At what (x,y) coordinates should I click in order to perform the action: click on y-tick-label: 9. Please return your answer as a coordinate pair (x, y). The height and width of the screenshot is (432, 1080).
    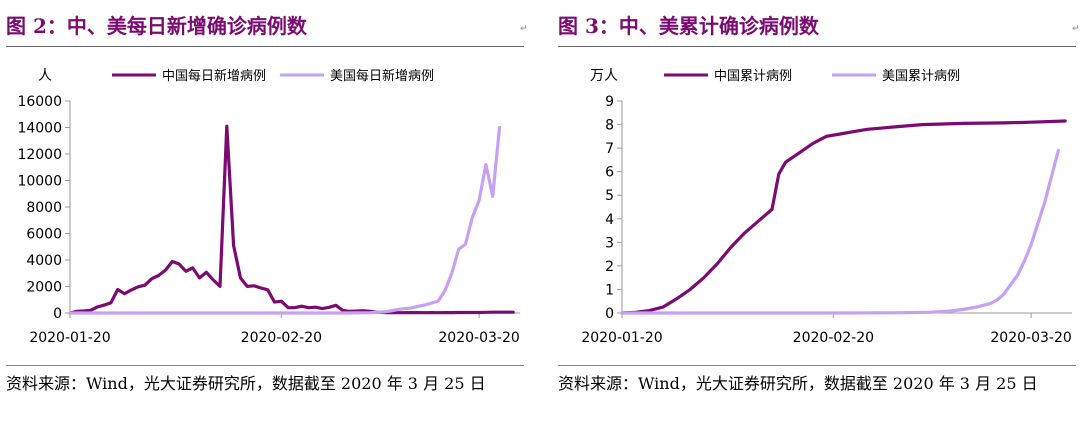
    Looking at the image, I should click on (609, 102).